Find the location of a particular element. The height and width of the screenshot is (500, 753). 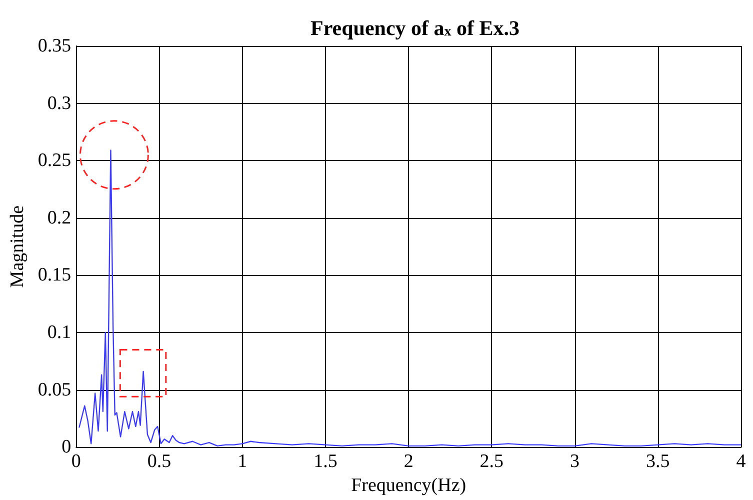

y-tick-label: 0.05 is located at coordinates (55, 389).